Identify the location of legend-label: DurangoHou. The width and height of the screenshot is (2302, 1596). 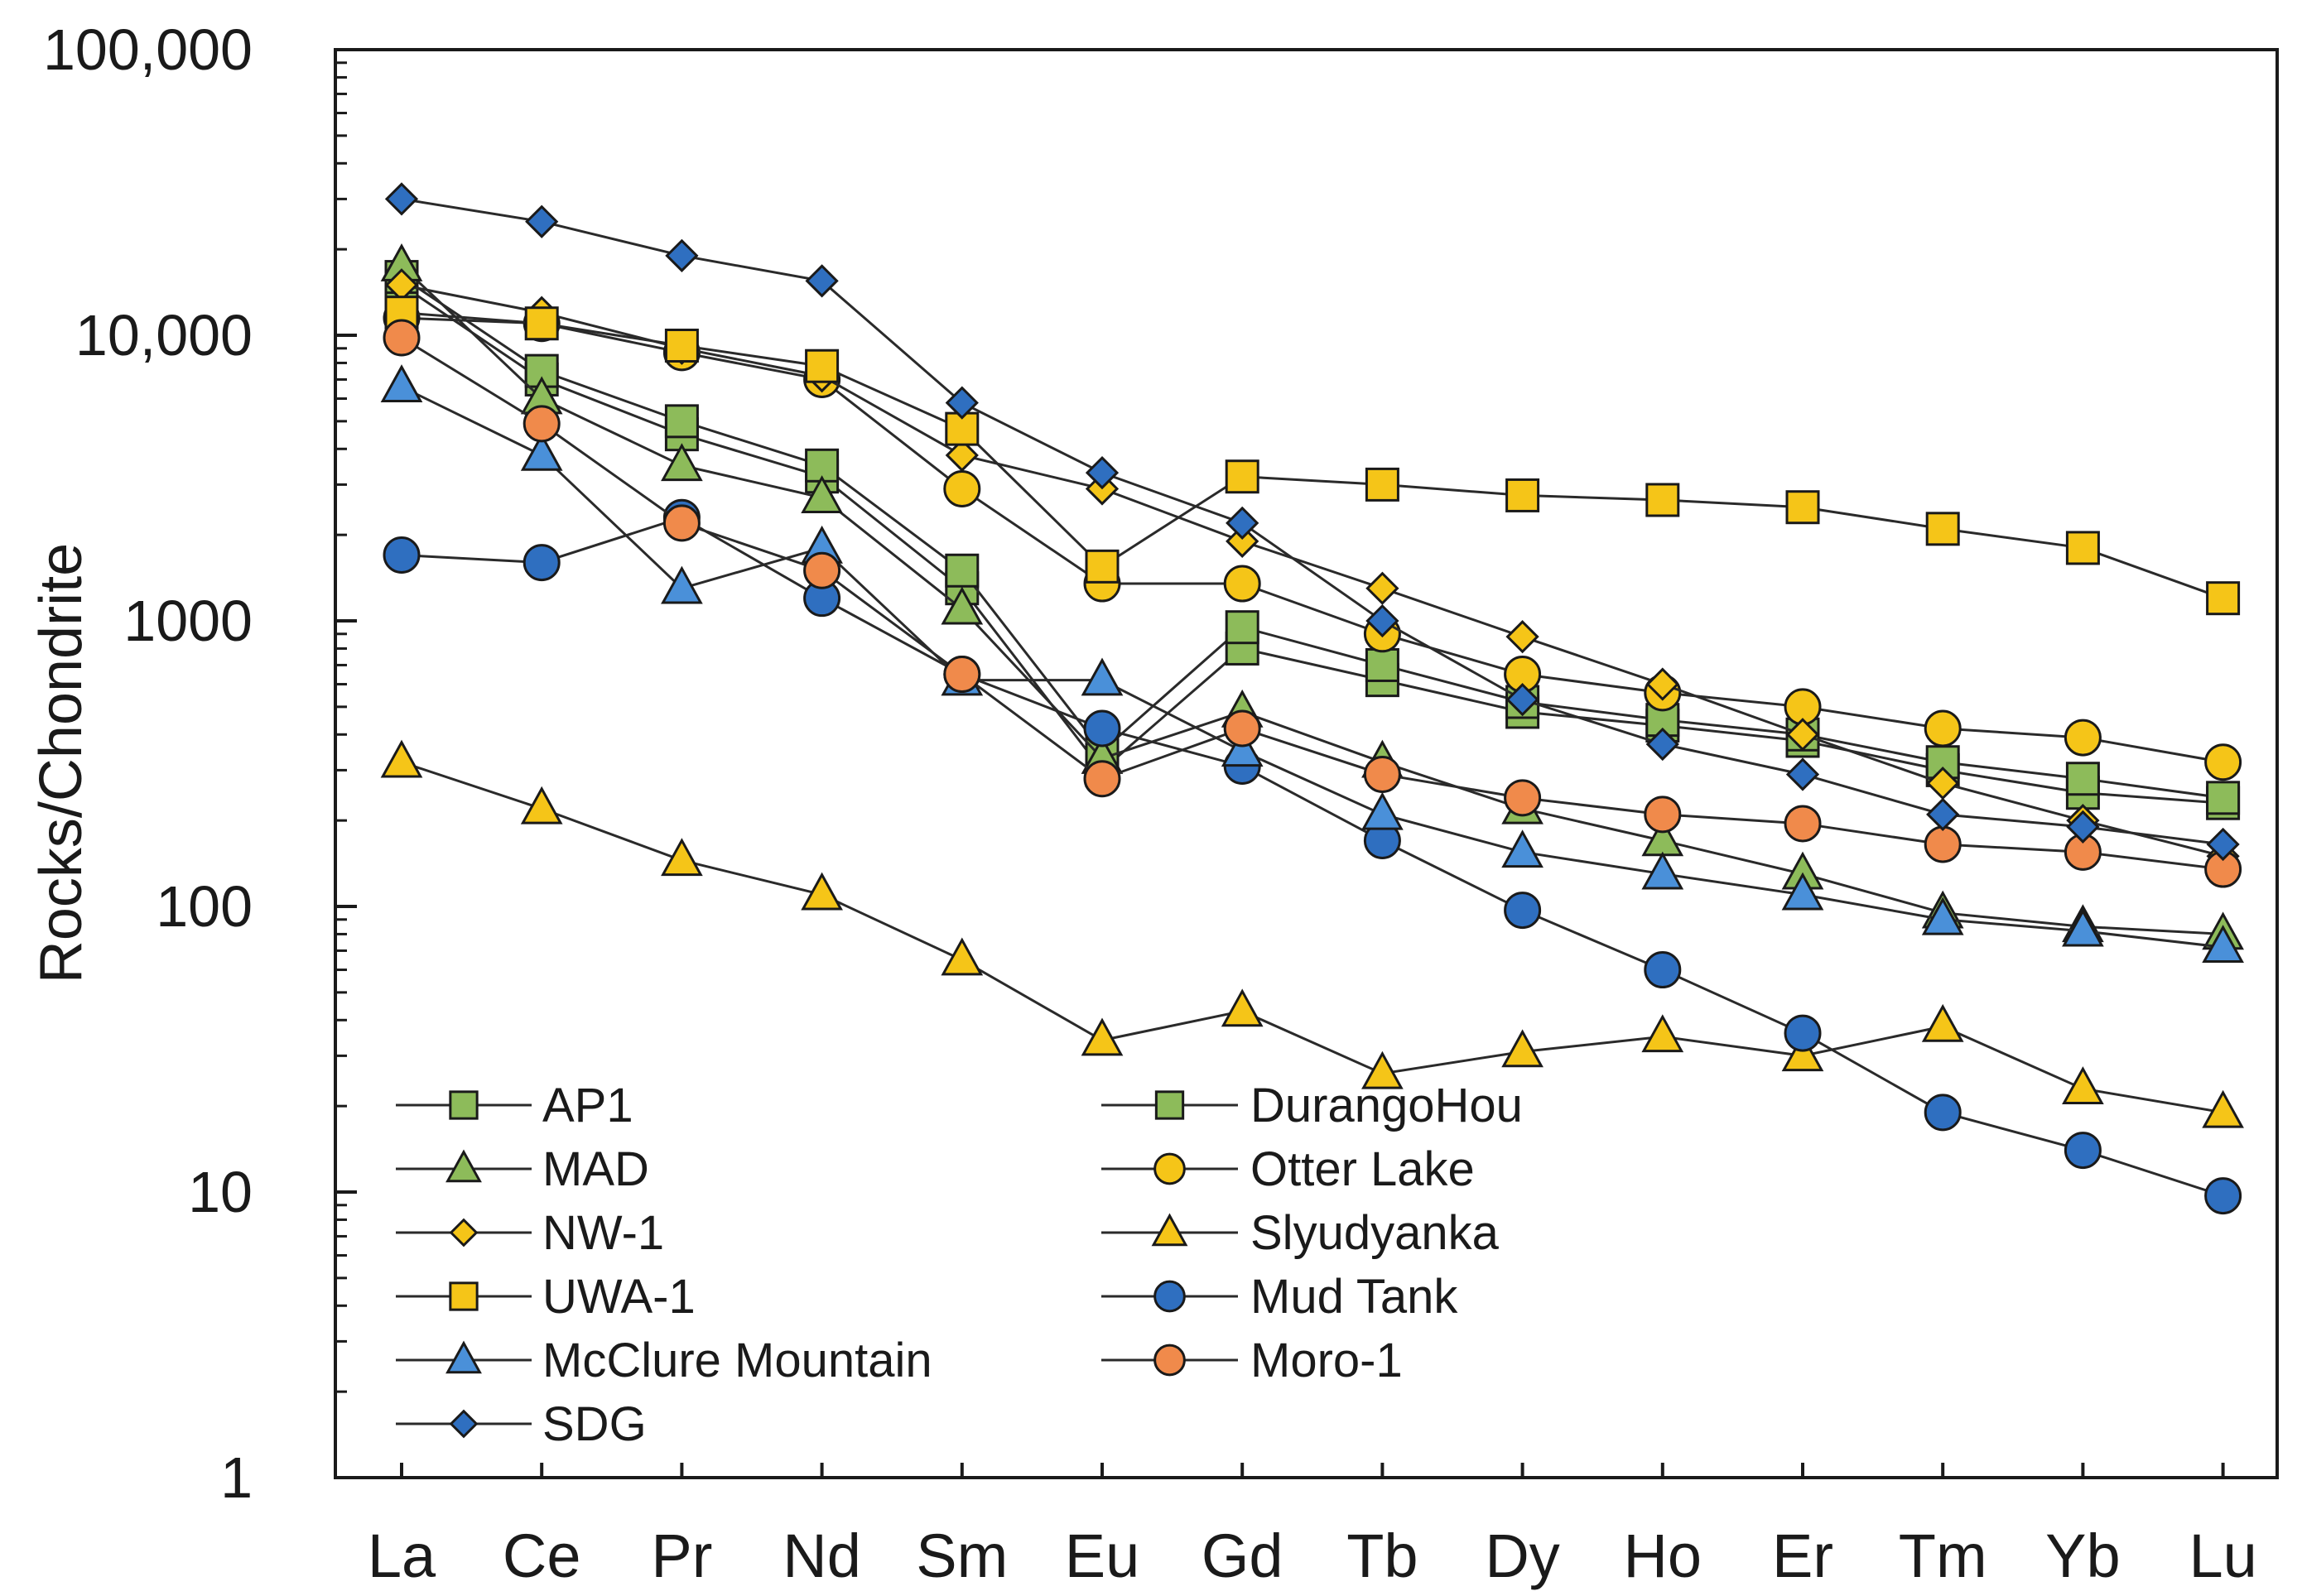
(1386, 1105).